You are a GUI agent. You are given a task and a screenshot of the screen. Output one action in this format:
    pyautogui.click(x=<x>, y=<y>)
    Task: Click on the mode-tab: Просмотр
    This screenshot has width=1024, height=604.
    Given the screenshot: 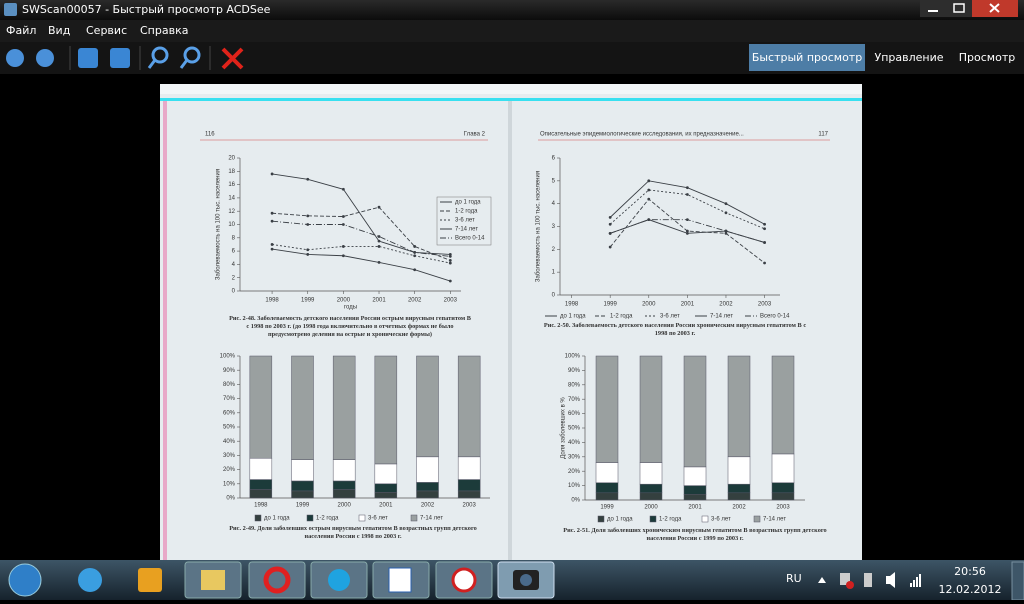 What is the action you would take?
    pyautogui.click(x=987, y=57)
    